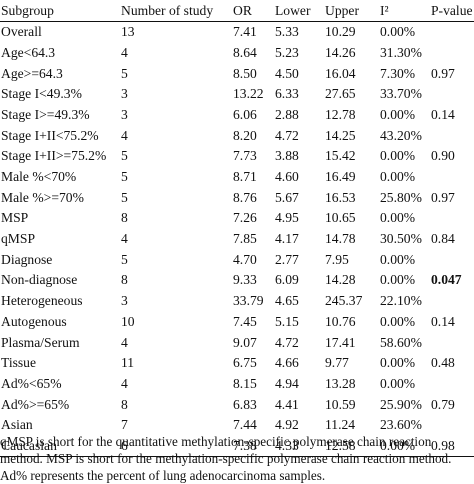 This screenshot has height=484, width=474. What do you see at coordinates (287, 114) in the screenshot?
I see `lower-ci-cell: 2.88` at bounding box center [287, 114].